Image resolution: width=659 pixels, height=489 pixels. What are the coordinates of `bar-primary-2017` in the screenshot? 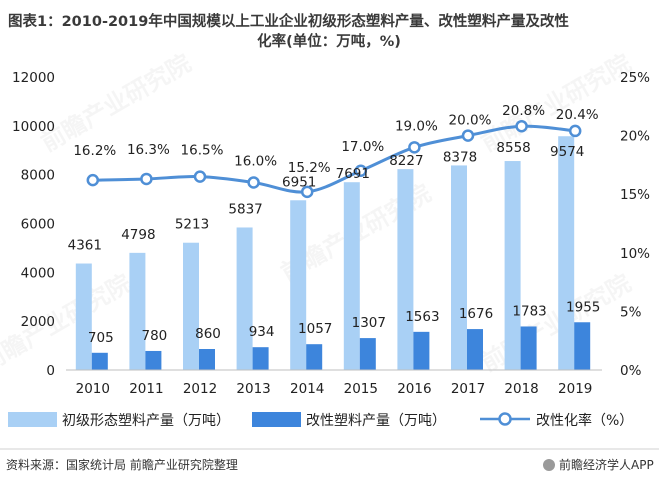 It's located at (459, 267).